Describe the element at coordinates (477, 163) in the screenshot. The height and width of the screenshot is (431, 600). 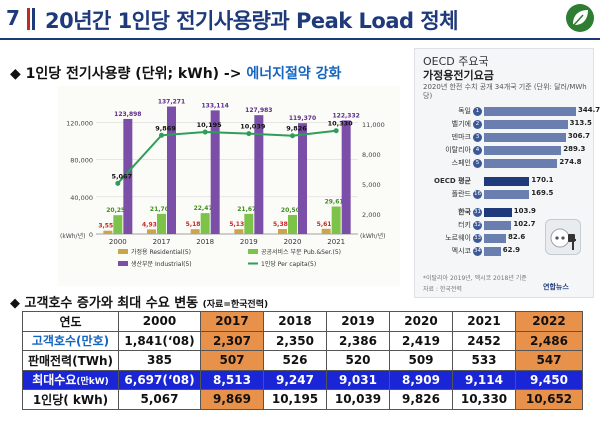
I see `oecd-rank-badge: 5` at that location.